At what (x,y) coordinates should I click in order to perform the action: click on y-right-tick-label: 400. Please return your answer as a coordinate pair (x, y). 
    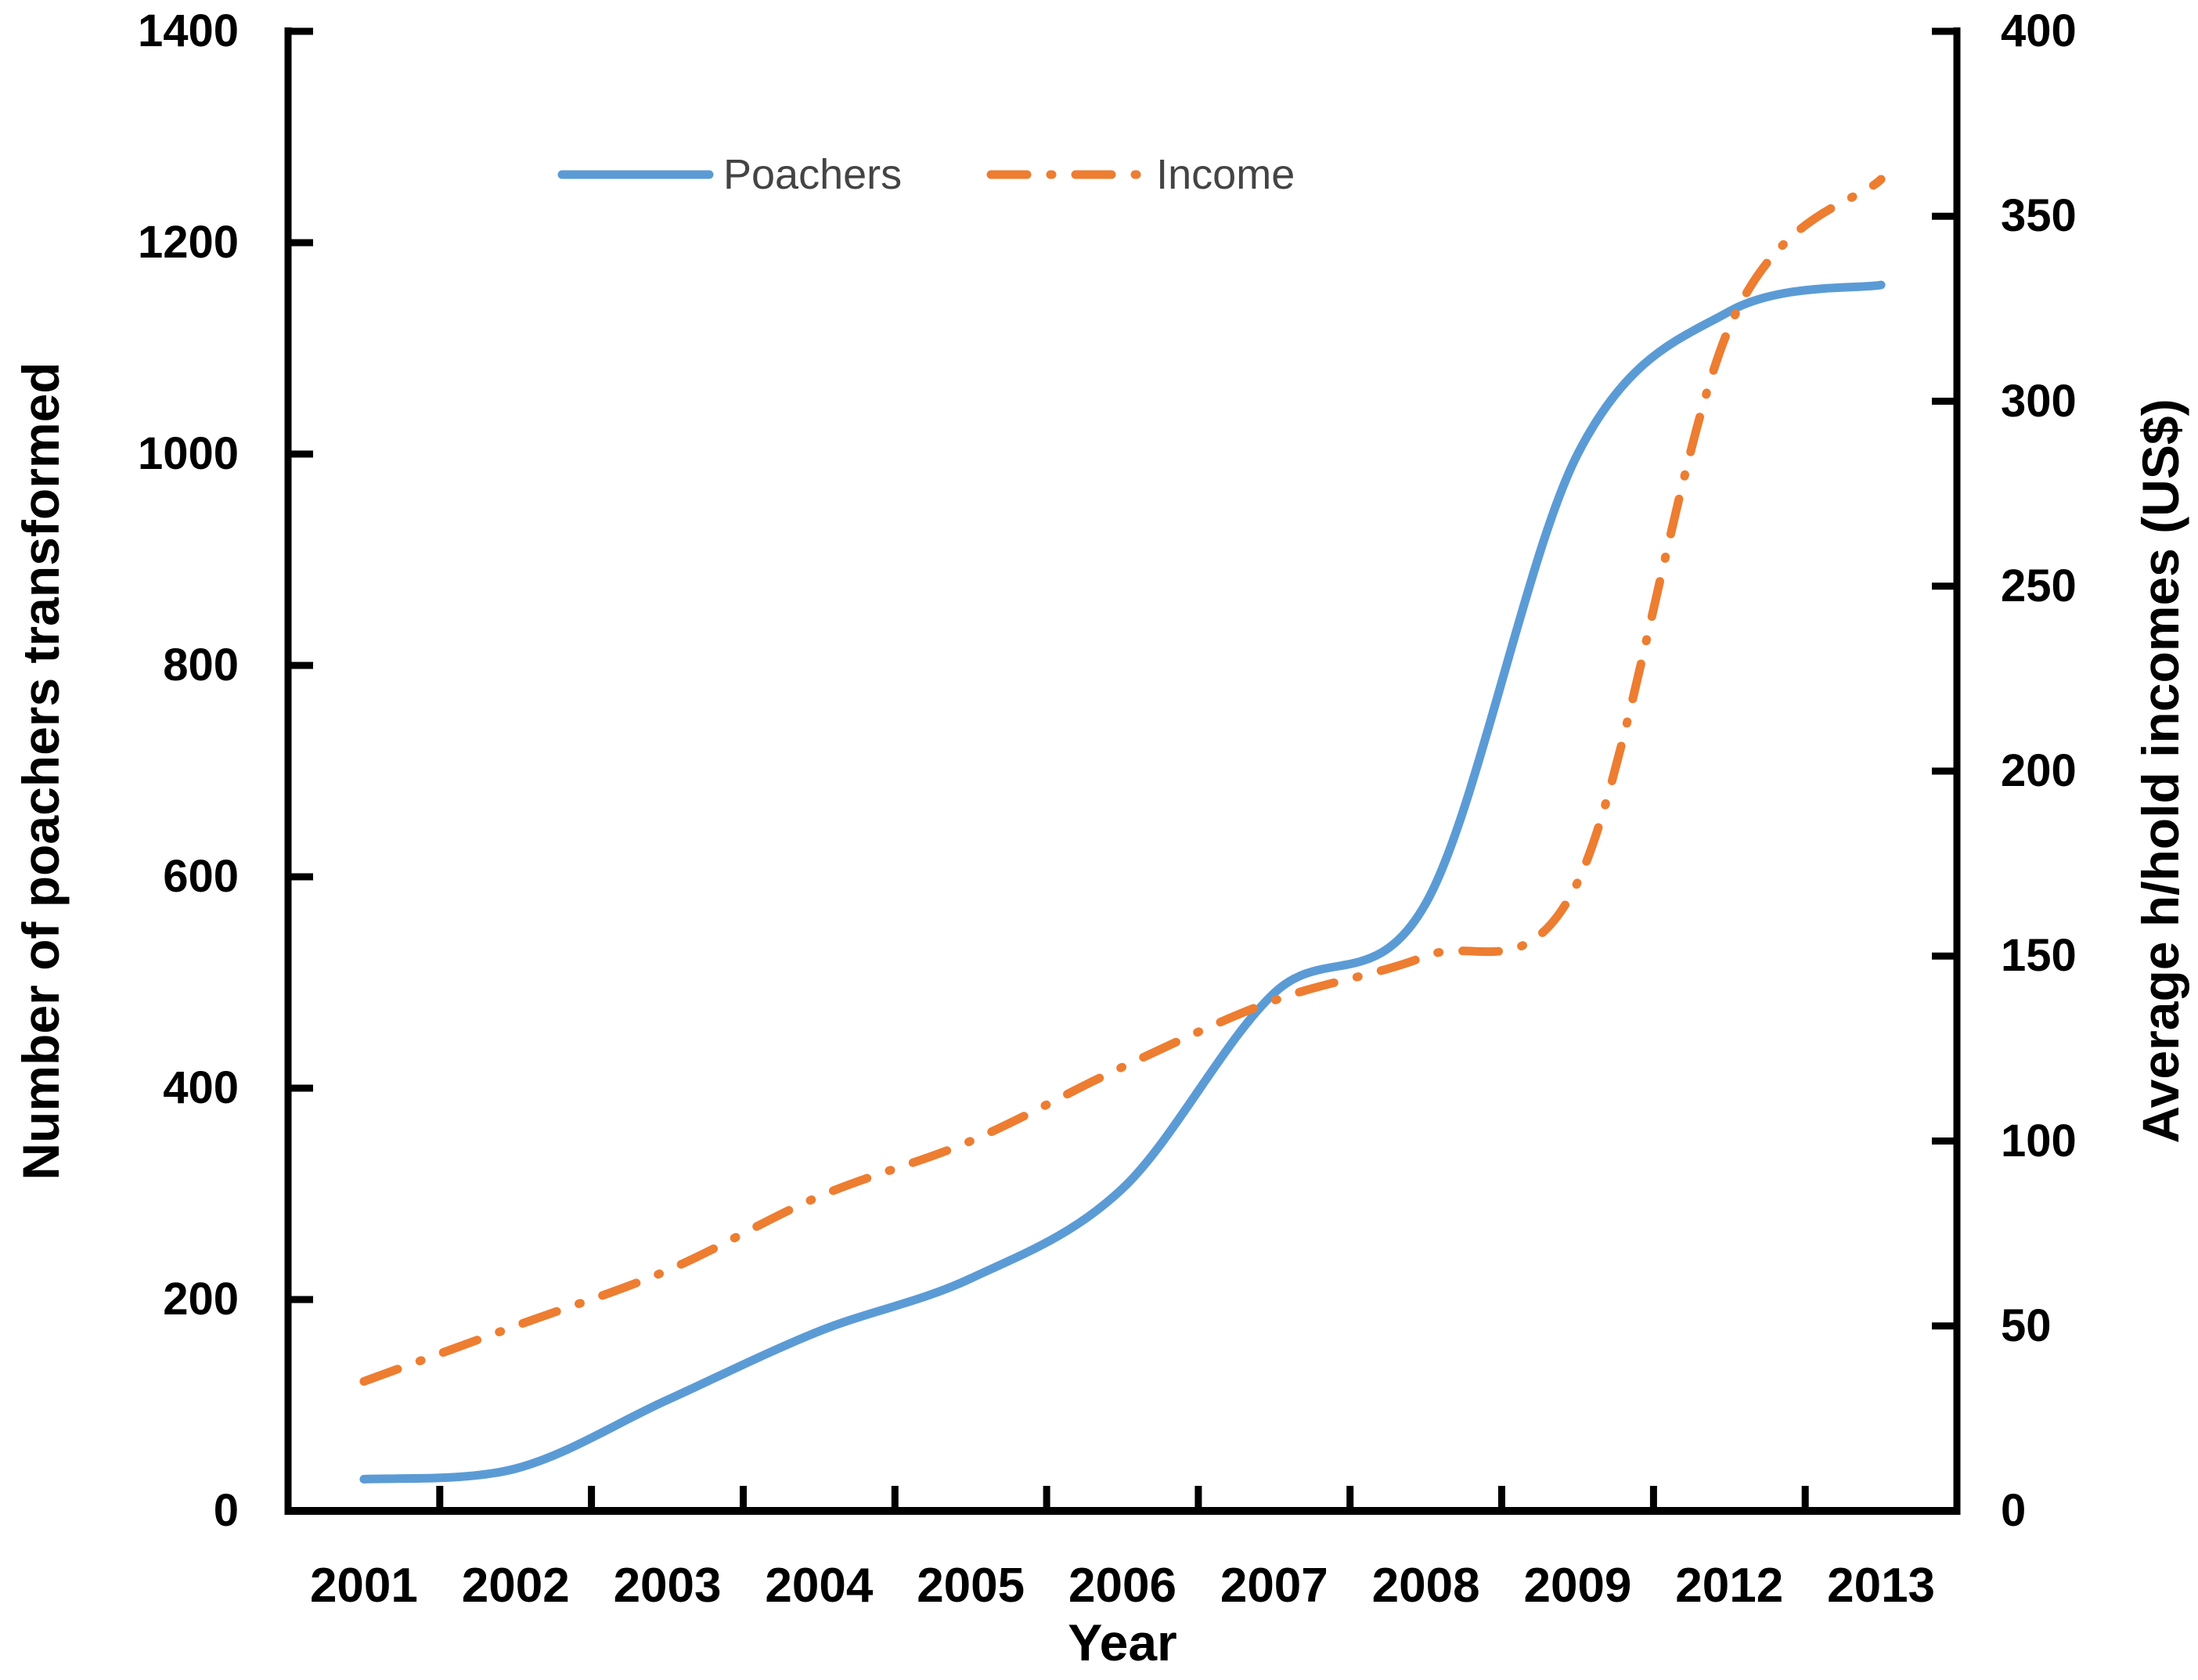
    Looking at the image, I should click on (2039, 30).